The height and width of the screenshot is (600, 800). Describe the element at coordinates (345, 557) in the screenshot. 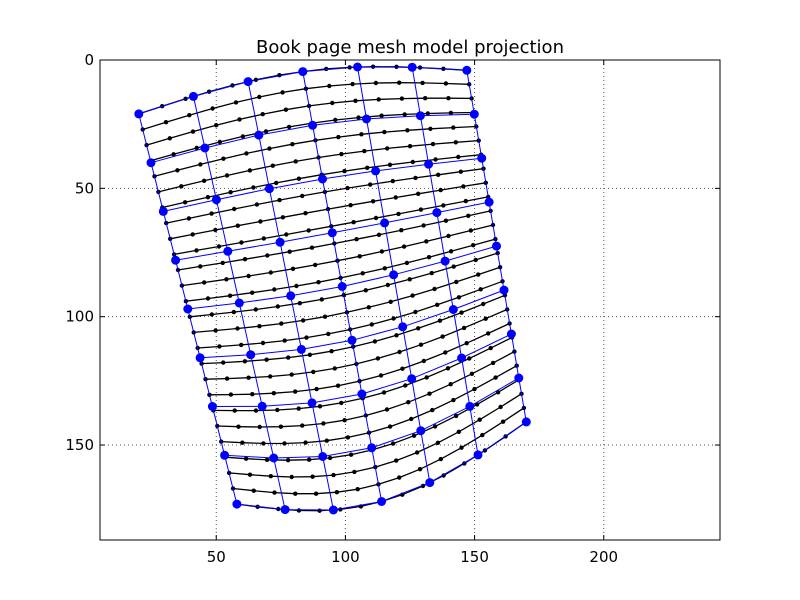

I see `x-tick-label: 100` at that location.